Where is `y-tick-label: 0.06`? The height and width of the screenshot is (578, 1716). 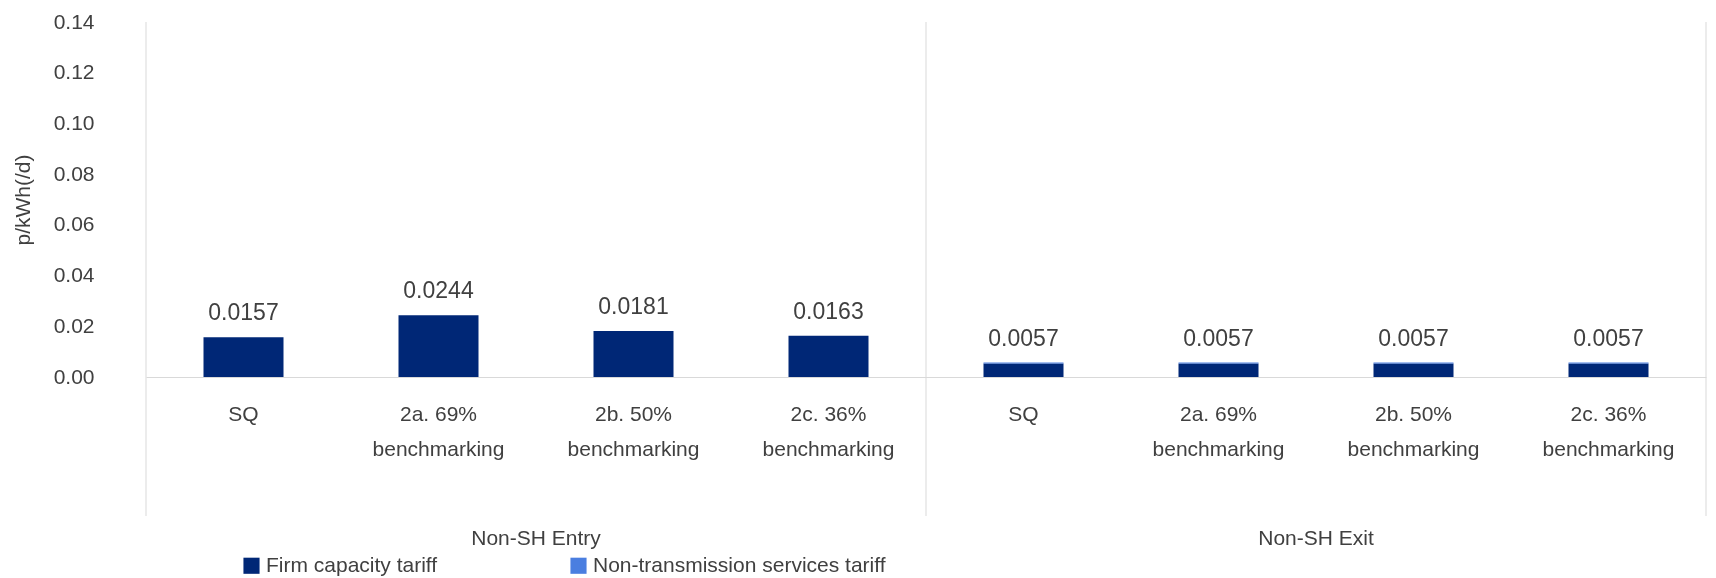 y-tick-label: 0.06 is located at coordinates (74, 224).